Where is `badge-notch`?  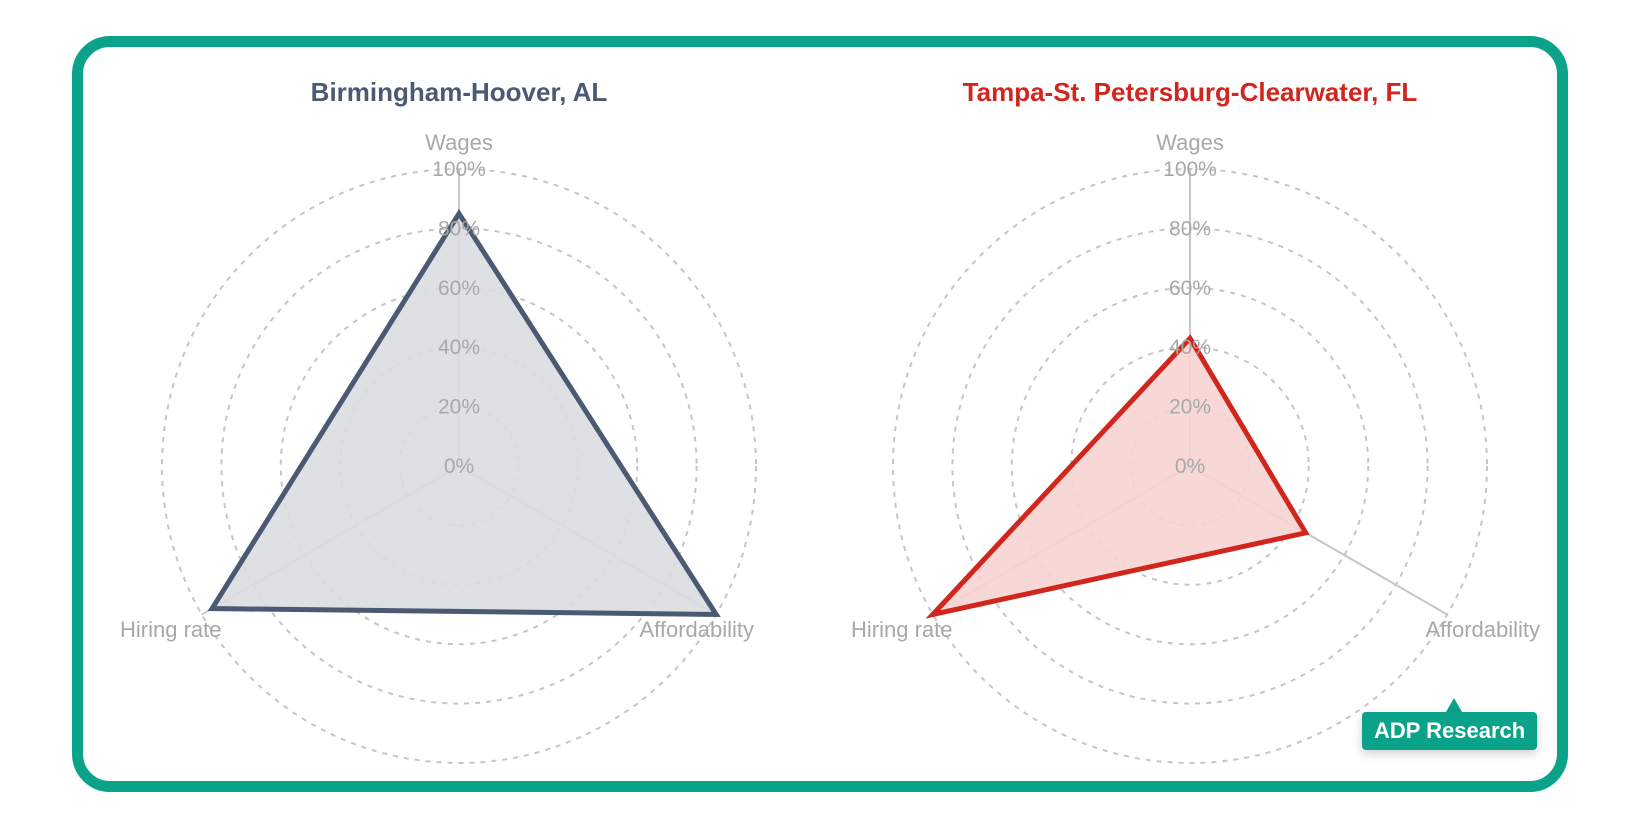
badge-notch is located at coordinates (1454, 705).